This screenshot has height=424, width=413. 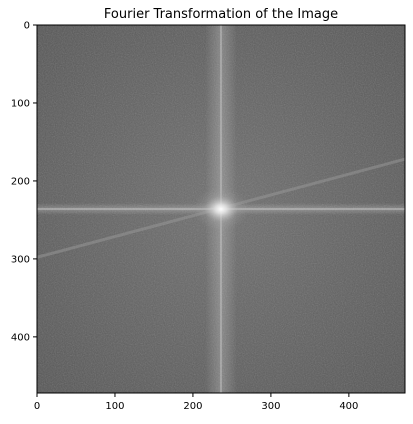 What do you see at coordinates (20, 337) in the screenshot?
I see `y-tick-label: 400` at bounding box center [20, 337].